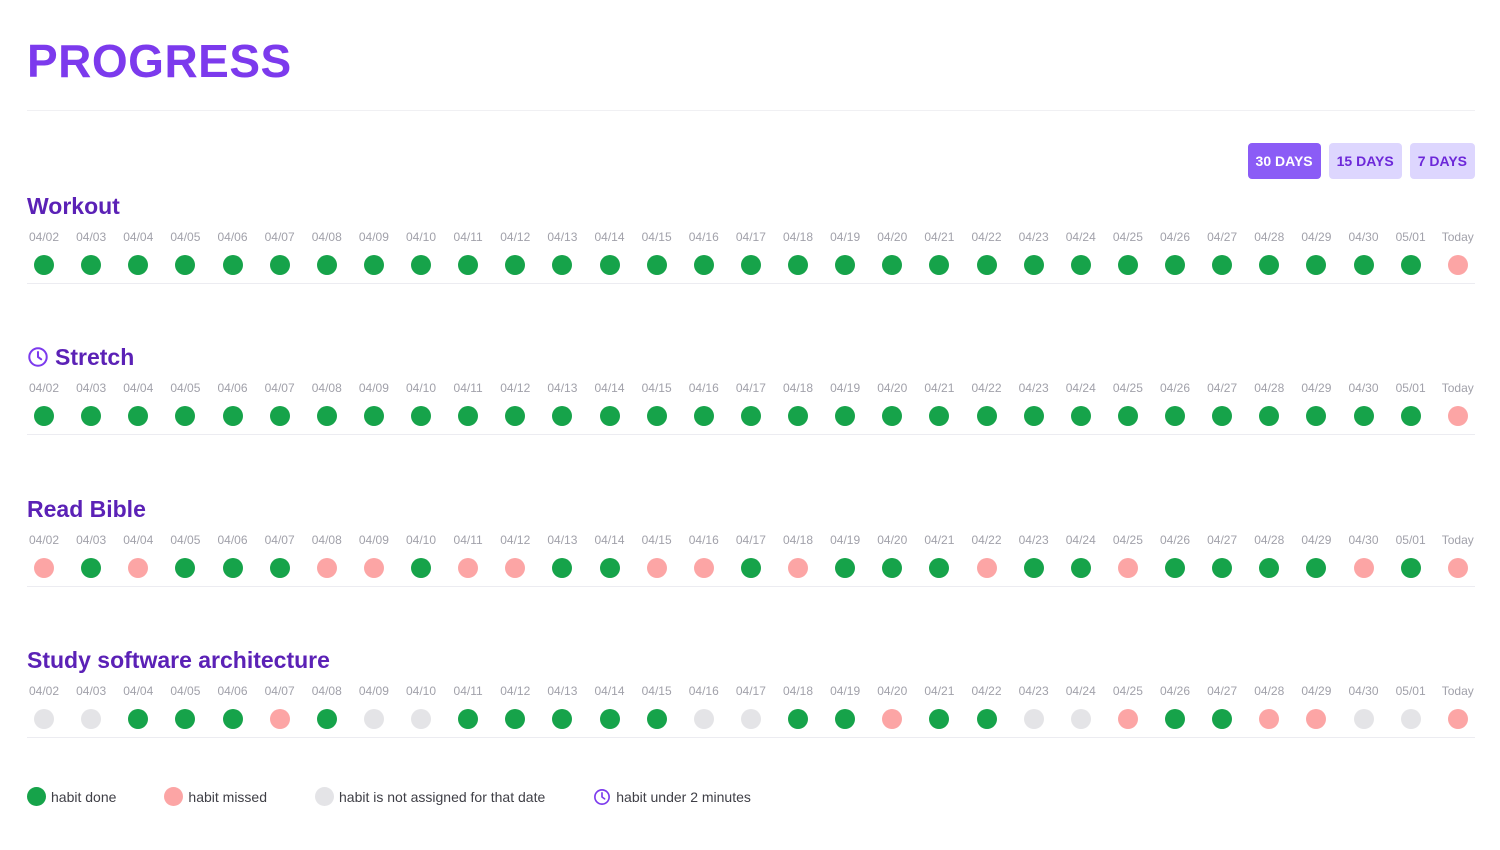 This screenshot has height=850, width=1500. Describe the element at coordinates (1284, 161) in the screenshot. I see `range-30-days-button: 30 DAYS` at that location.